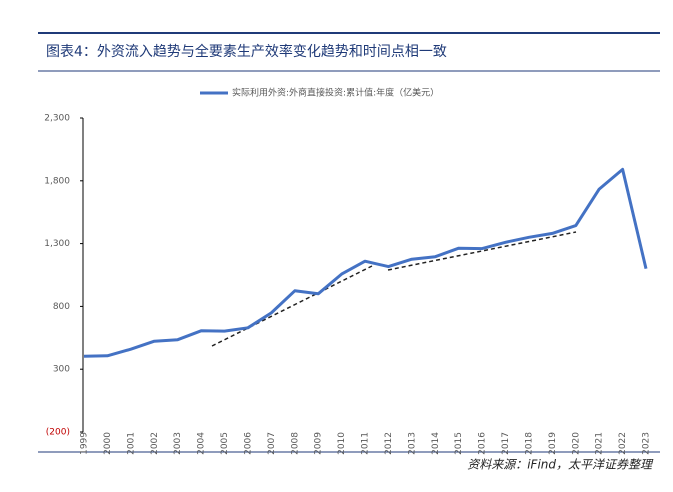 This screenshot has width=673, height=492. I want to click on source: 资料来源：iFind，太平洋证券整理, so click(560, 465).